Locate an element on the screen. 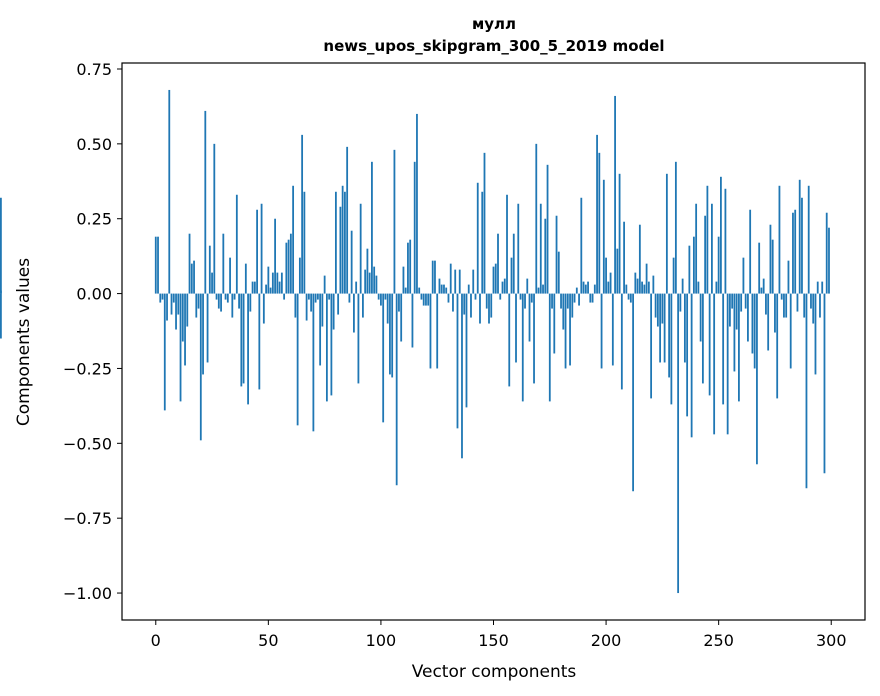 The width and height of the screenshot is (880, 696). x-tick-label: 300 is located at coordinates (831, 640).